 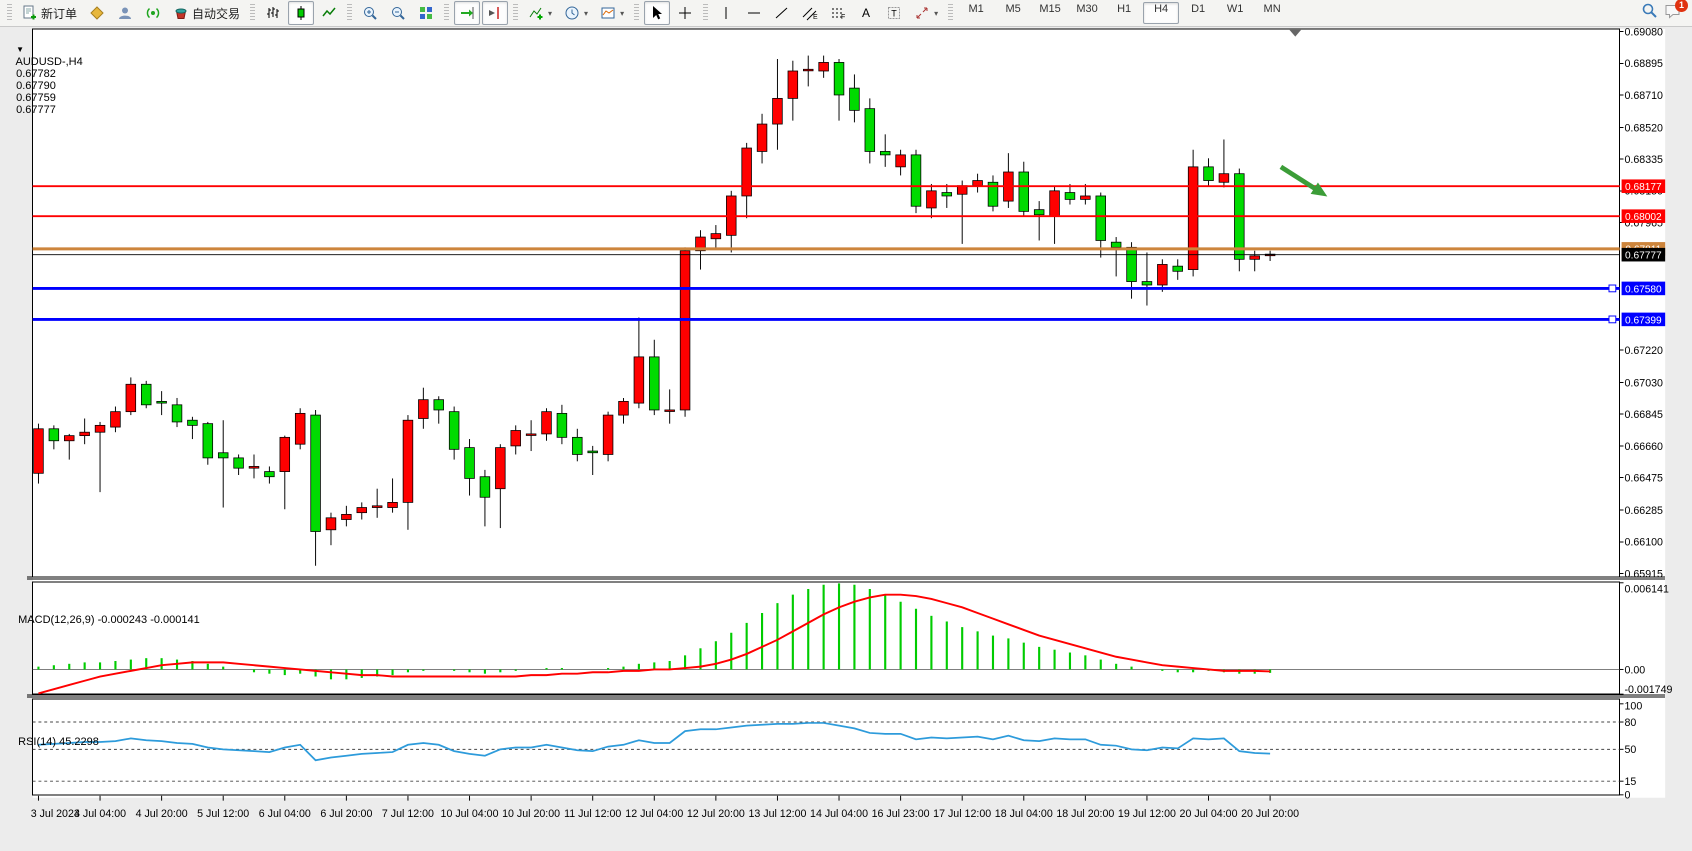 I want to click on periods-button: ▾, so click(x=576, y=13).